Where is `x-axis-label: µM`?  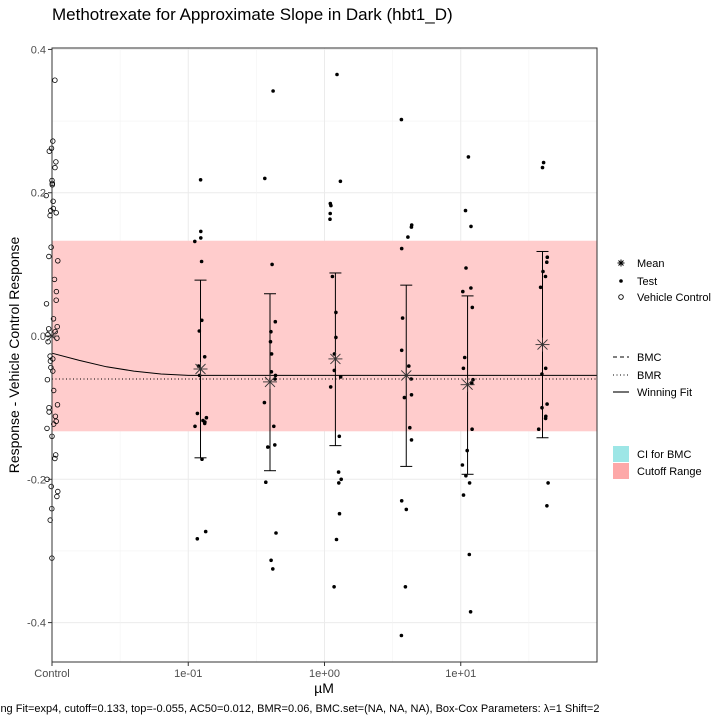 x-axis-label: µM is located at coordinates (324, 688).